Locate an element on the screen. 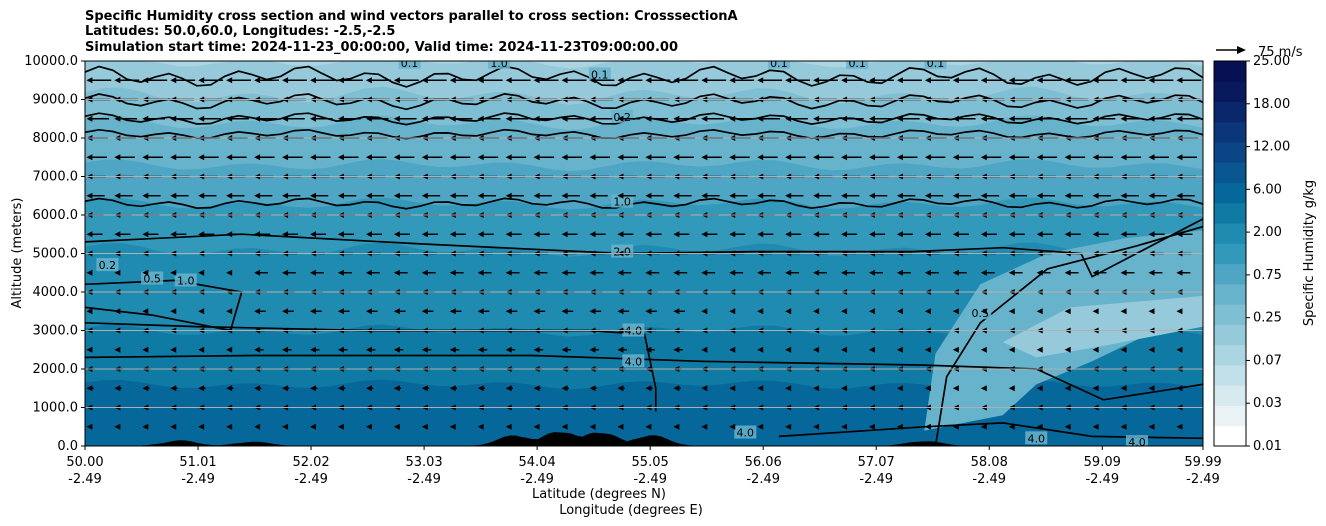  contour-label-17: 4.0 is located at coordinates (1137, 442).